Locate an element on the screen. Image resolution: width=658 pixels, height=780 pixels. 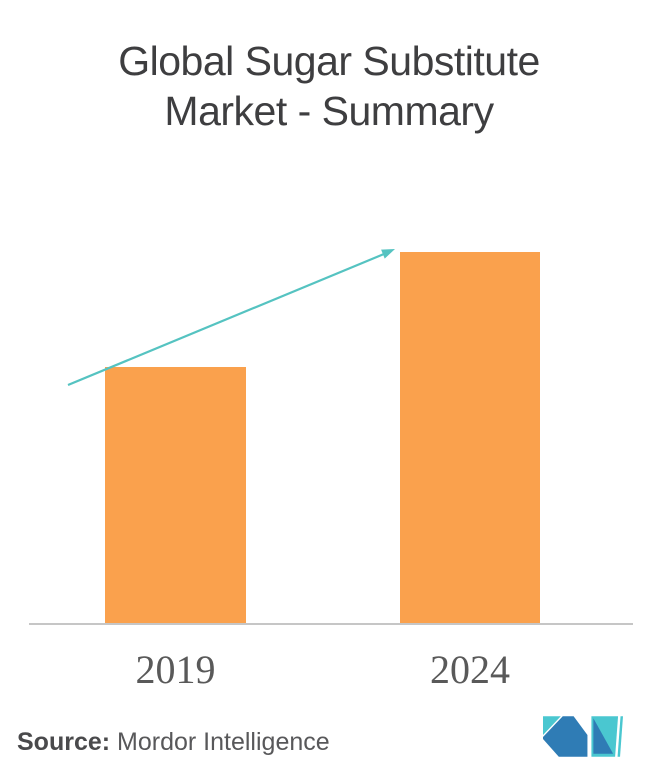
logo-teal-ibar is located at coordinates (620, 736).